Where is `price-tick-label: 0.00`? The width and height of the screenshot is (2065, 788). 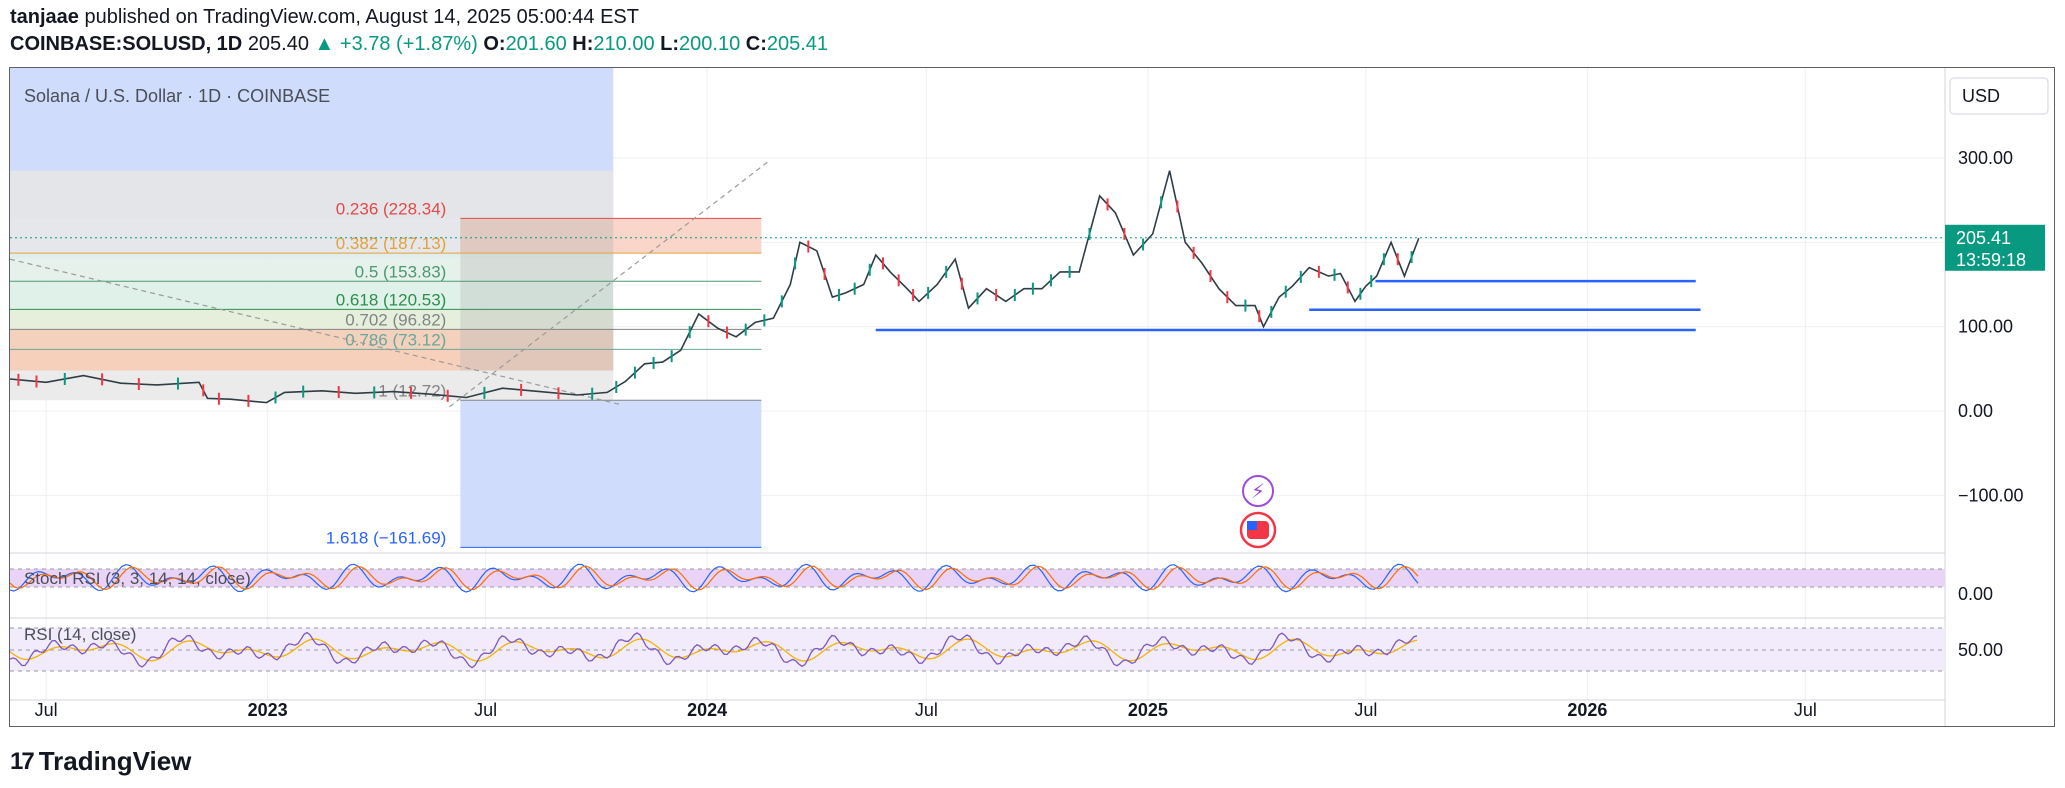 price-tick-label: 0.00 is located at coordinates (1975, 411).